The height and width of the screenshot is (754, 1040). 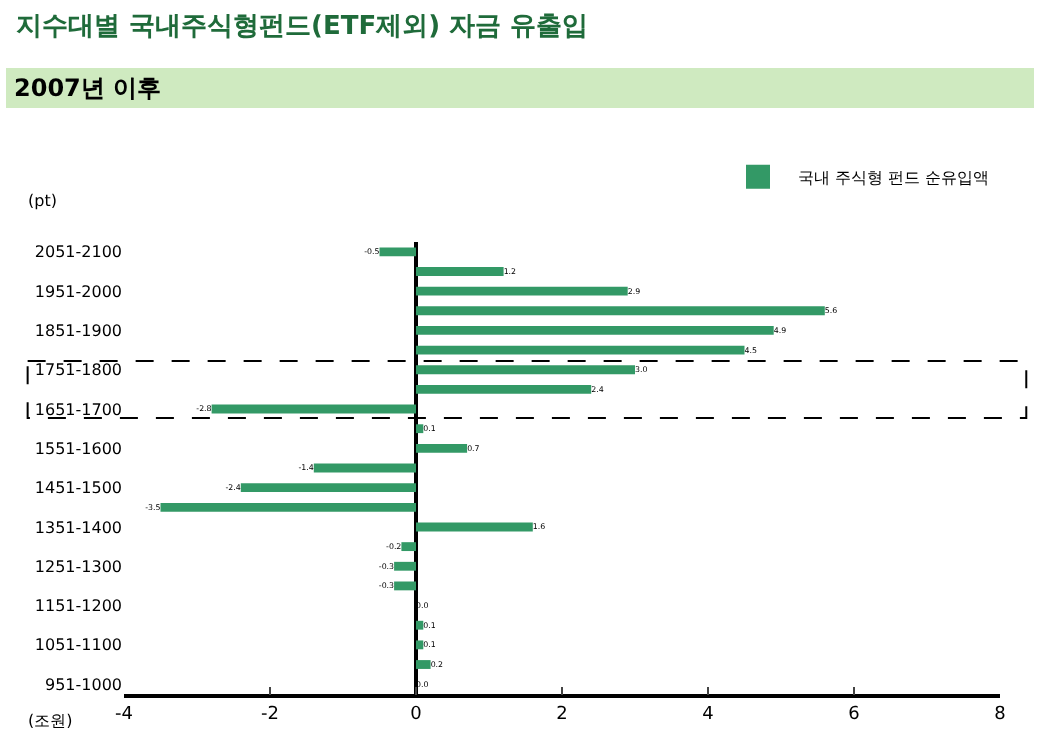 I want to click on y-tick-label: 1451-1500, so click(x=78, y=488).